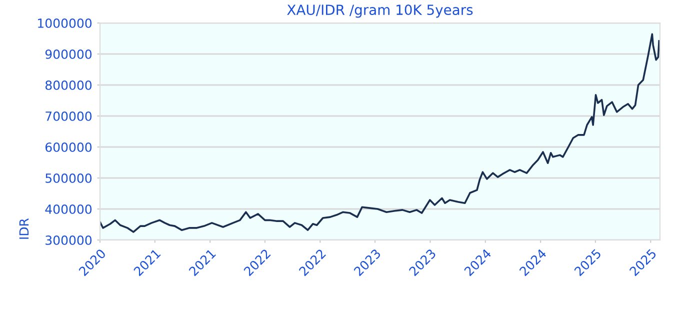 This screenshot has width=680, height=320. Describe the element at coordinates (69, 116) in the screenshot. I see `y-tick-label: 700000` at that location.